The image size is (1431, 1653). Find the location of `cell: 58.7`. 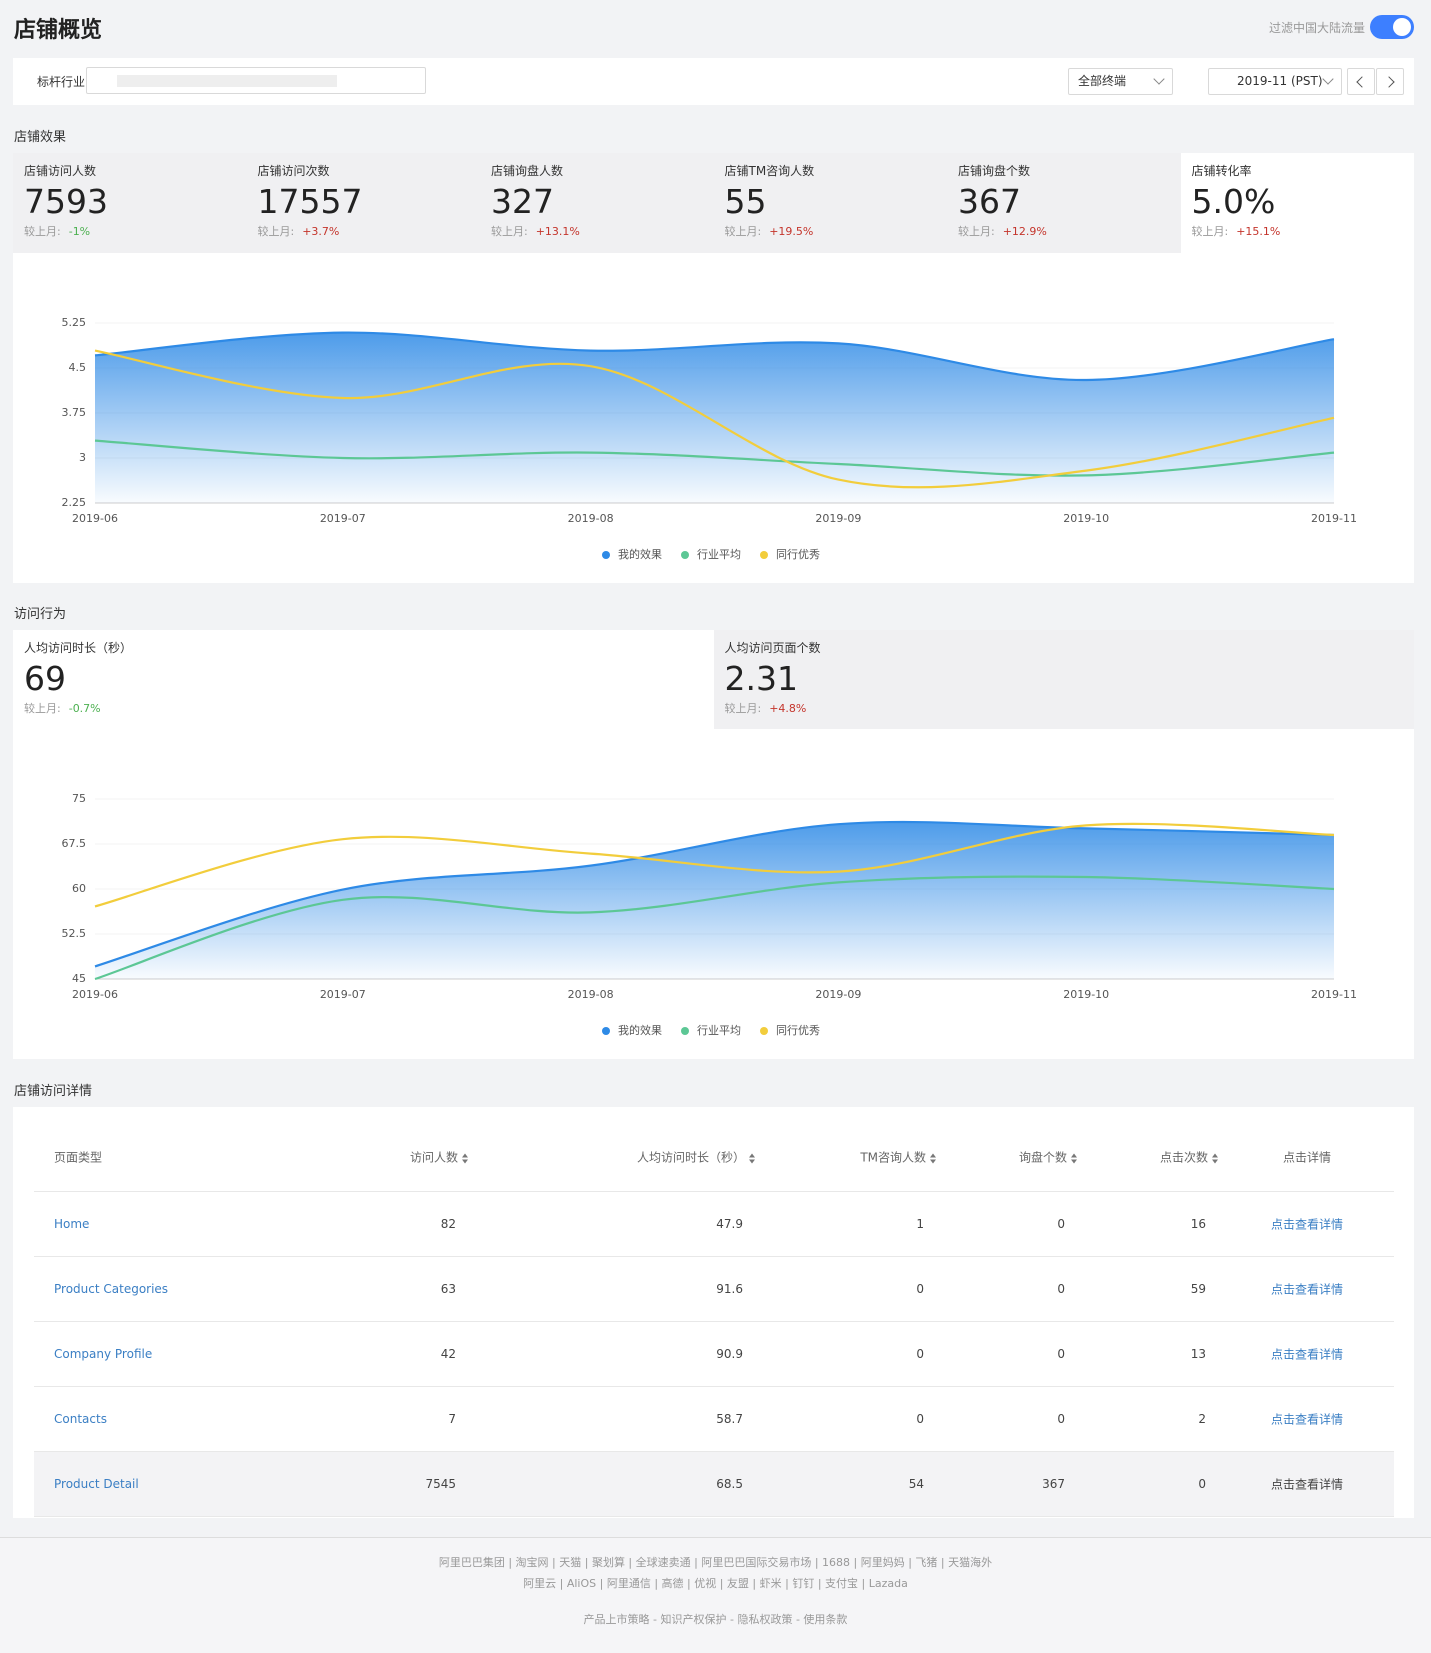

cell: 58.7 is located at coordinates (729, 1419).